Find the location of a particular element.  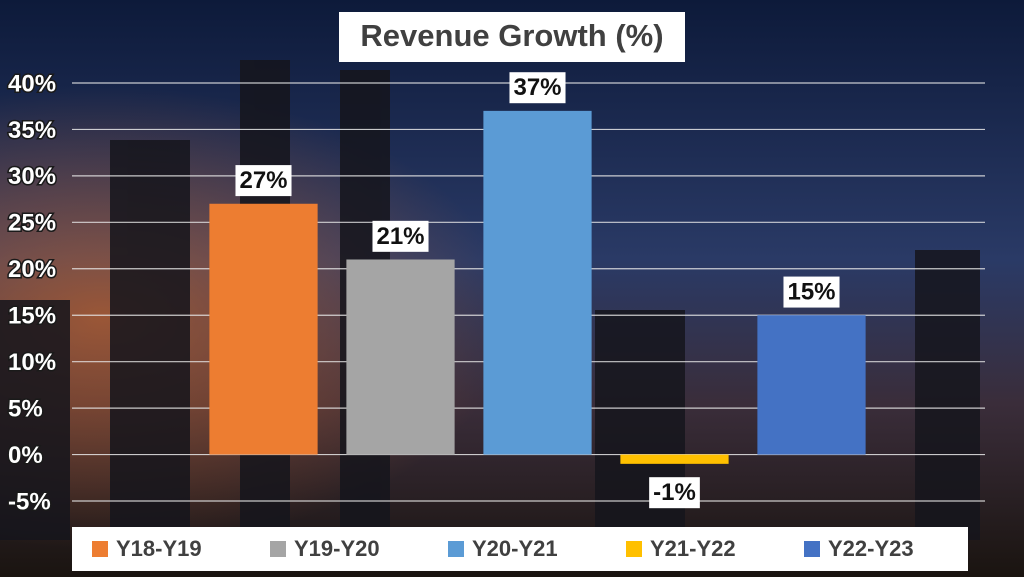

value-label: 37% is located at coordinates (537, 87).